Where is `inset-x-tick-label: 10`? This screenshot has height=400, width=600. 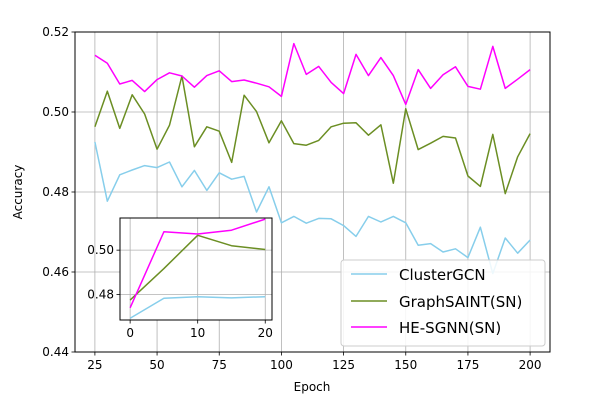 inset-x-tick-label: 10 is located at coordinates (197, 333).